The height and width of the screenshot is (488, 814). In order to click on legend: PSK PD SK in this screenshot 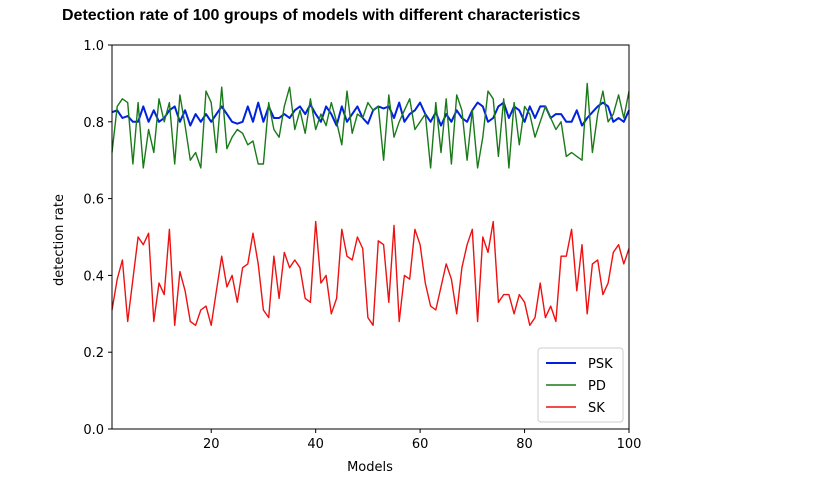, I will do `click(580, 385)`.